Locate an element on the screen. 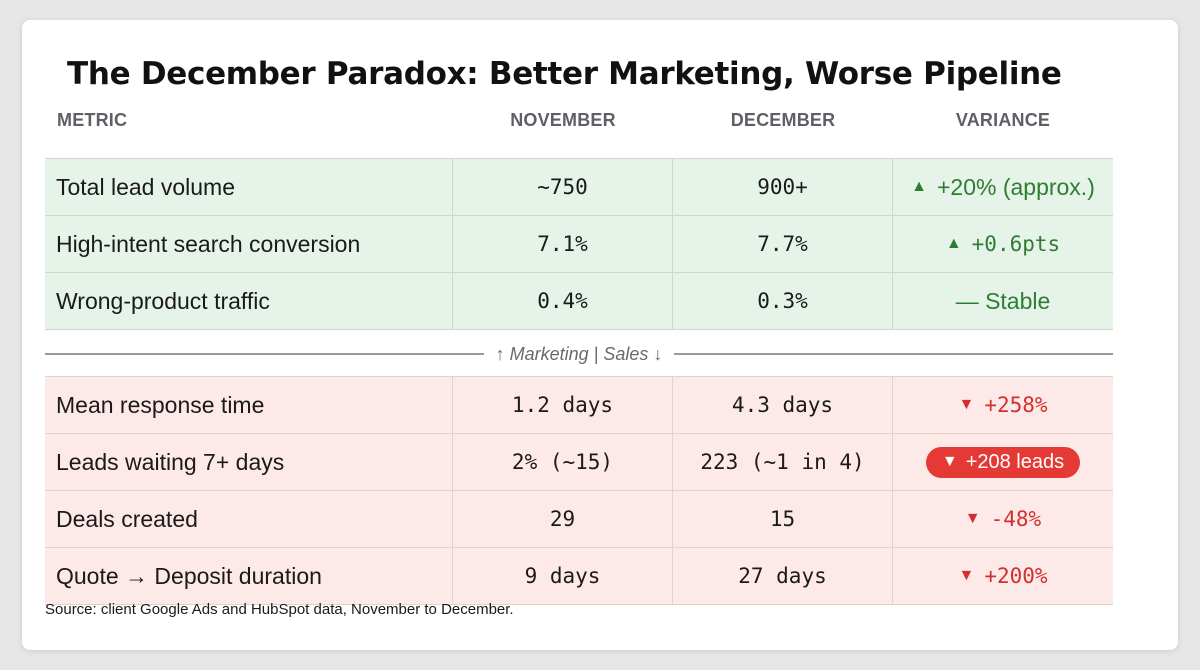  variance-value: — Stable is located at coordinates (1003, 300).